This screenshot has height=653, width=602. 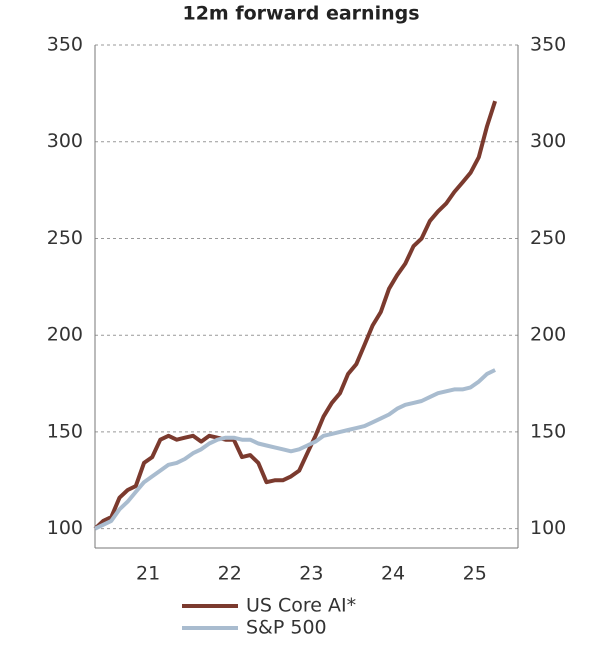 I want to click on y2-tick-label: 100, so click(x=548, y=528).